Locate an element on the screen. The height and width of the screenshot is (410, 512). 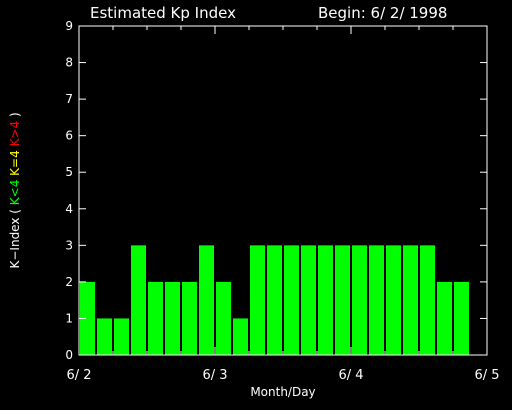
y-tick-label: 5 is located at coordinates (69, 172).